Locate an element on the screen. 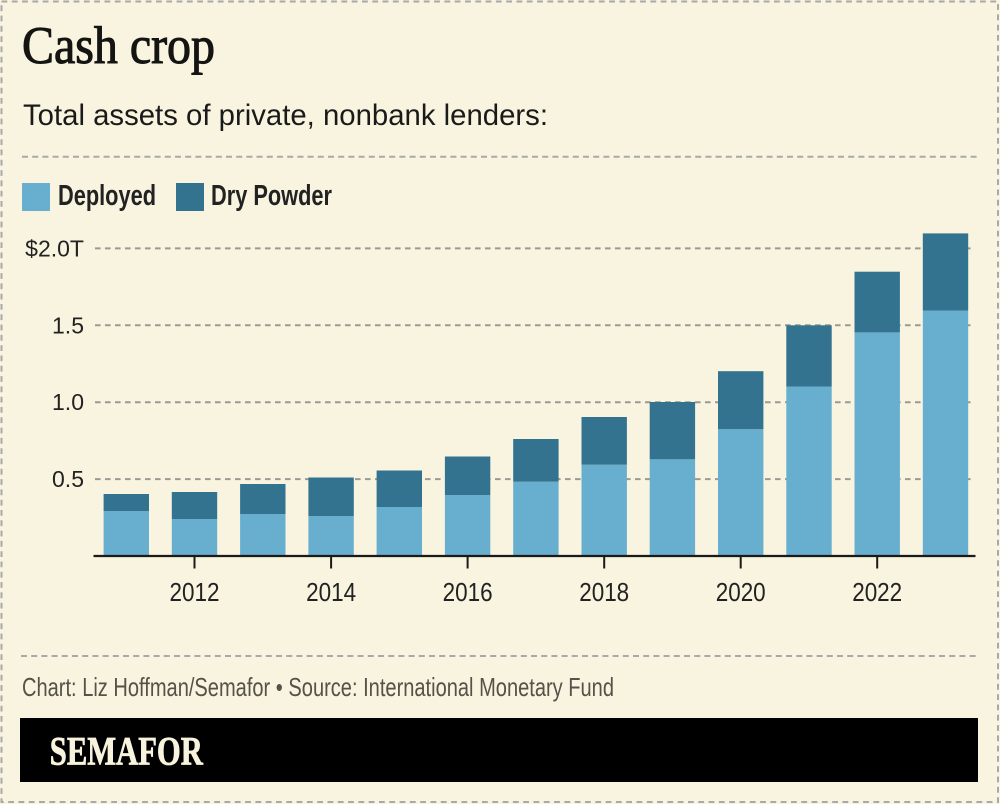 Image resolution: width=1000 pixels, height=804 pixels. svg-text: SEMAFOR is located at coordinates (127, 751).